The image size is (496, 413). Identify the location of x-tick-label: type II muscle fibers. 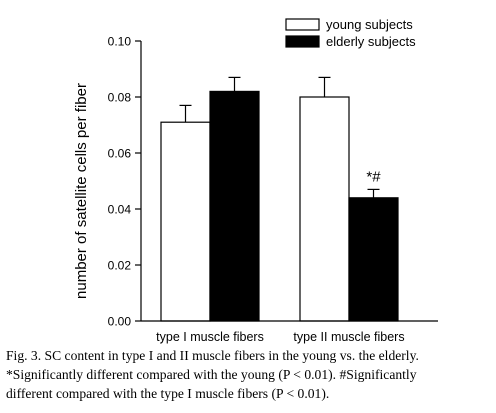
(348, 337).